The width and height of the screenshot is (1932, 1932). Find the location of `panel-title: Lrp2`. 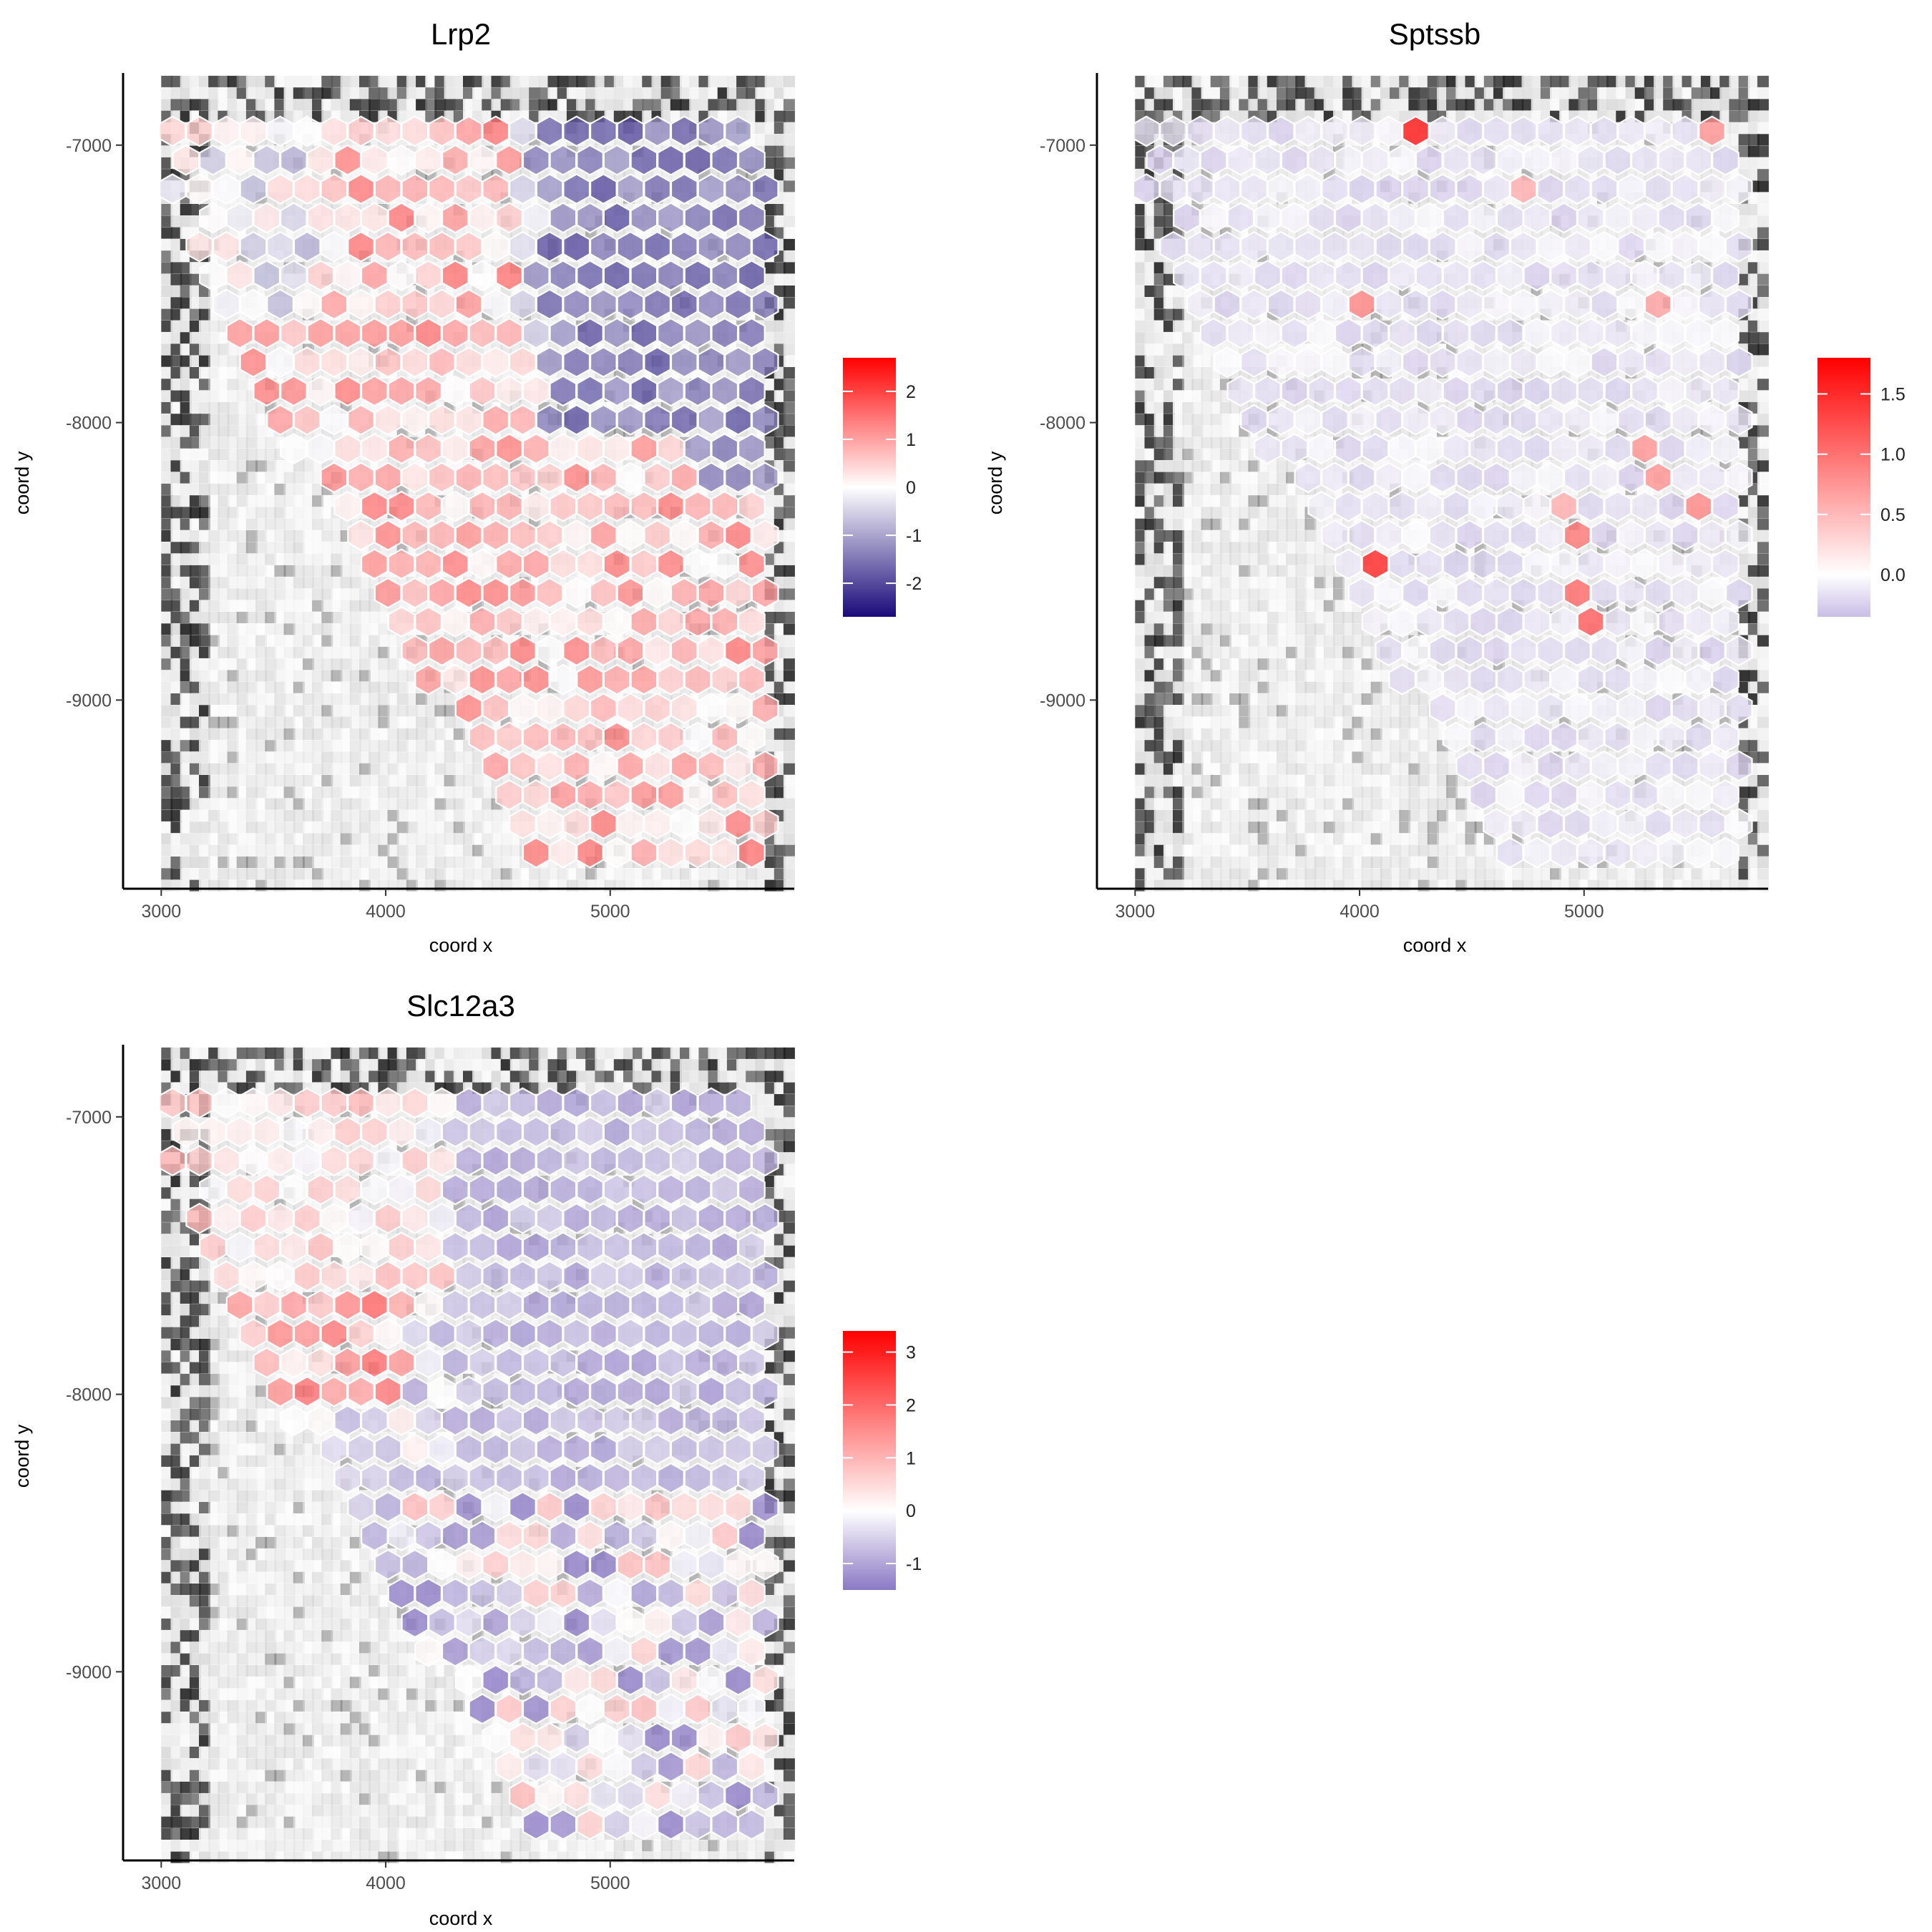

panel-title: Lrp2 is located at coordinates (461, 34).